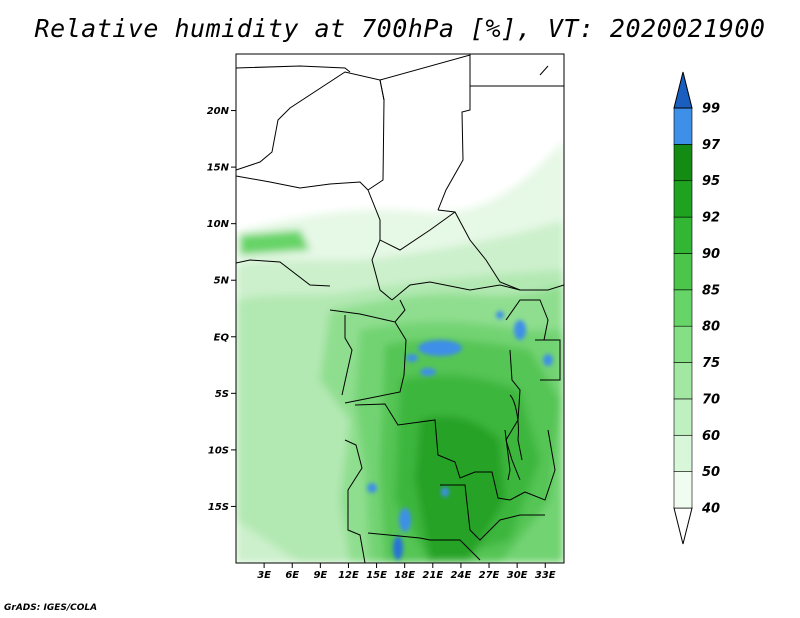  Describe the element at coordinates (404, 575) in the screenshot. I see `lon-tick-label: 18E` at that location.